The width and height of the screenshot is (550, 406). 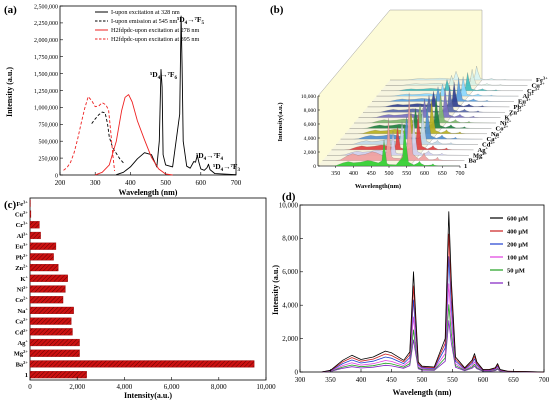 What do you see at coordinates (22, 225) in the screenshot?
I see `category-label: Cr3+` at bounding box center [22, 225].